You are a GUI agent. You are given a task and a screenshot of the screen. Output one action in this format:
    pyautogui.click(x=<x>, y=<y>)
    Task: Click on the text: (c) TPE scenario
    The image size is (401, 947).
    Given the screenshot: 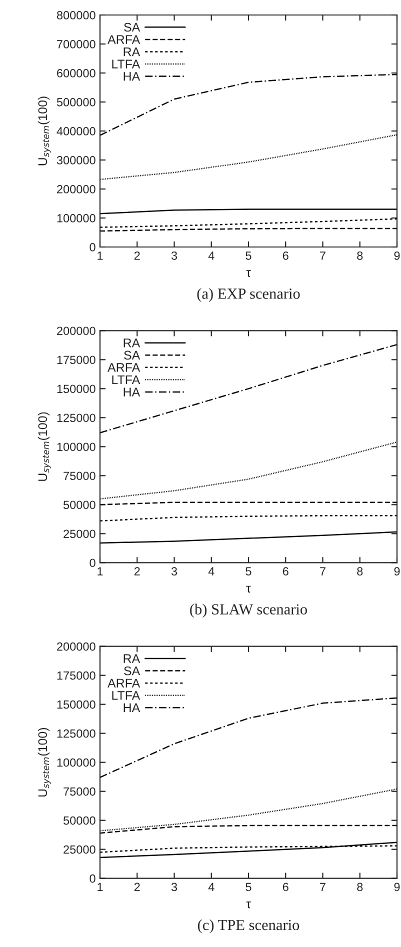 What is the action you would take?
    pyautogui.click(x=249, y=926)
    